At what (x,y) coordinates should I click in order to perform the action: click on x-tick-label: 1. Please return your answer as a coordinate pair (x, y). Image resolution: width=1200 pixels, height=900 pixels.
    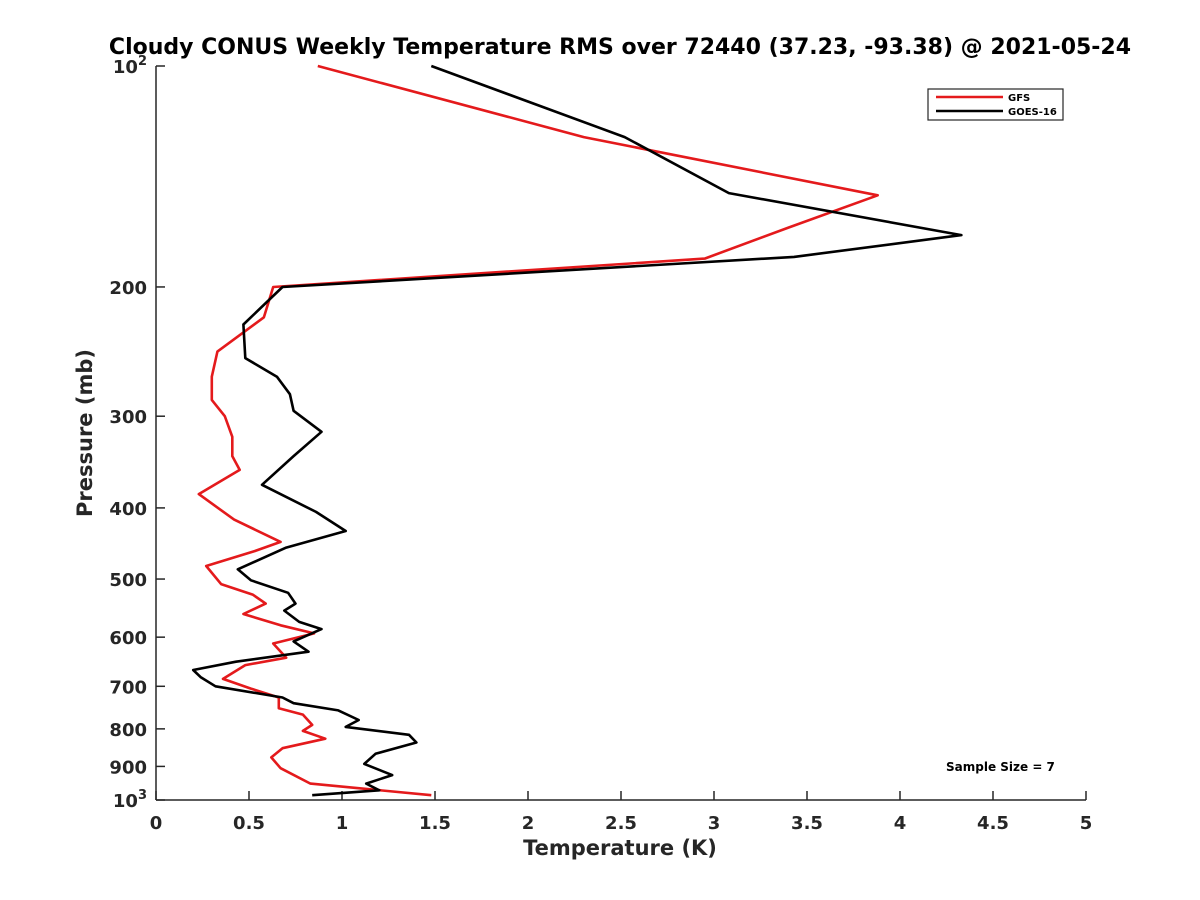
    Looking at the image, I should click on (342, 823).